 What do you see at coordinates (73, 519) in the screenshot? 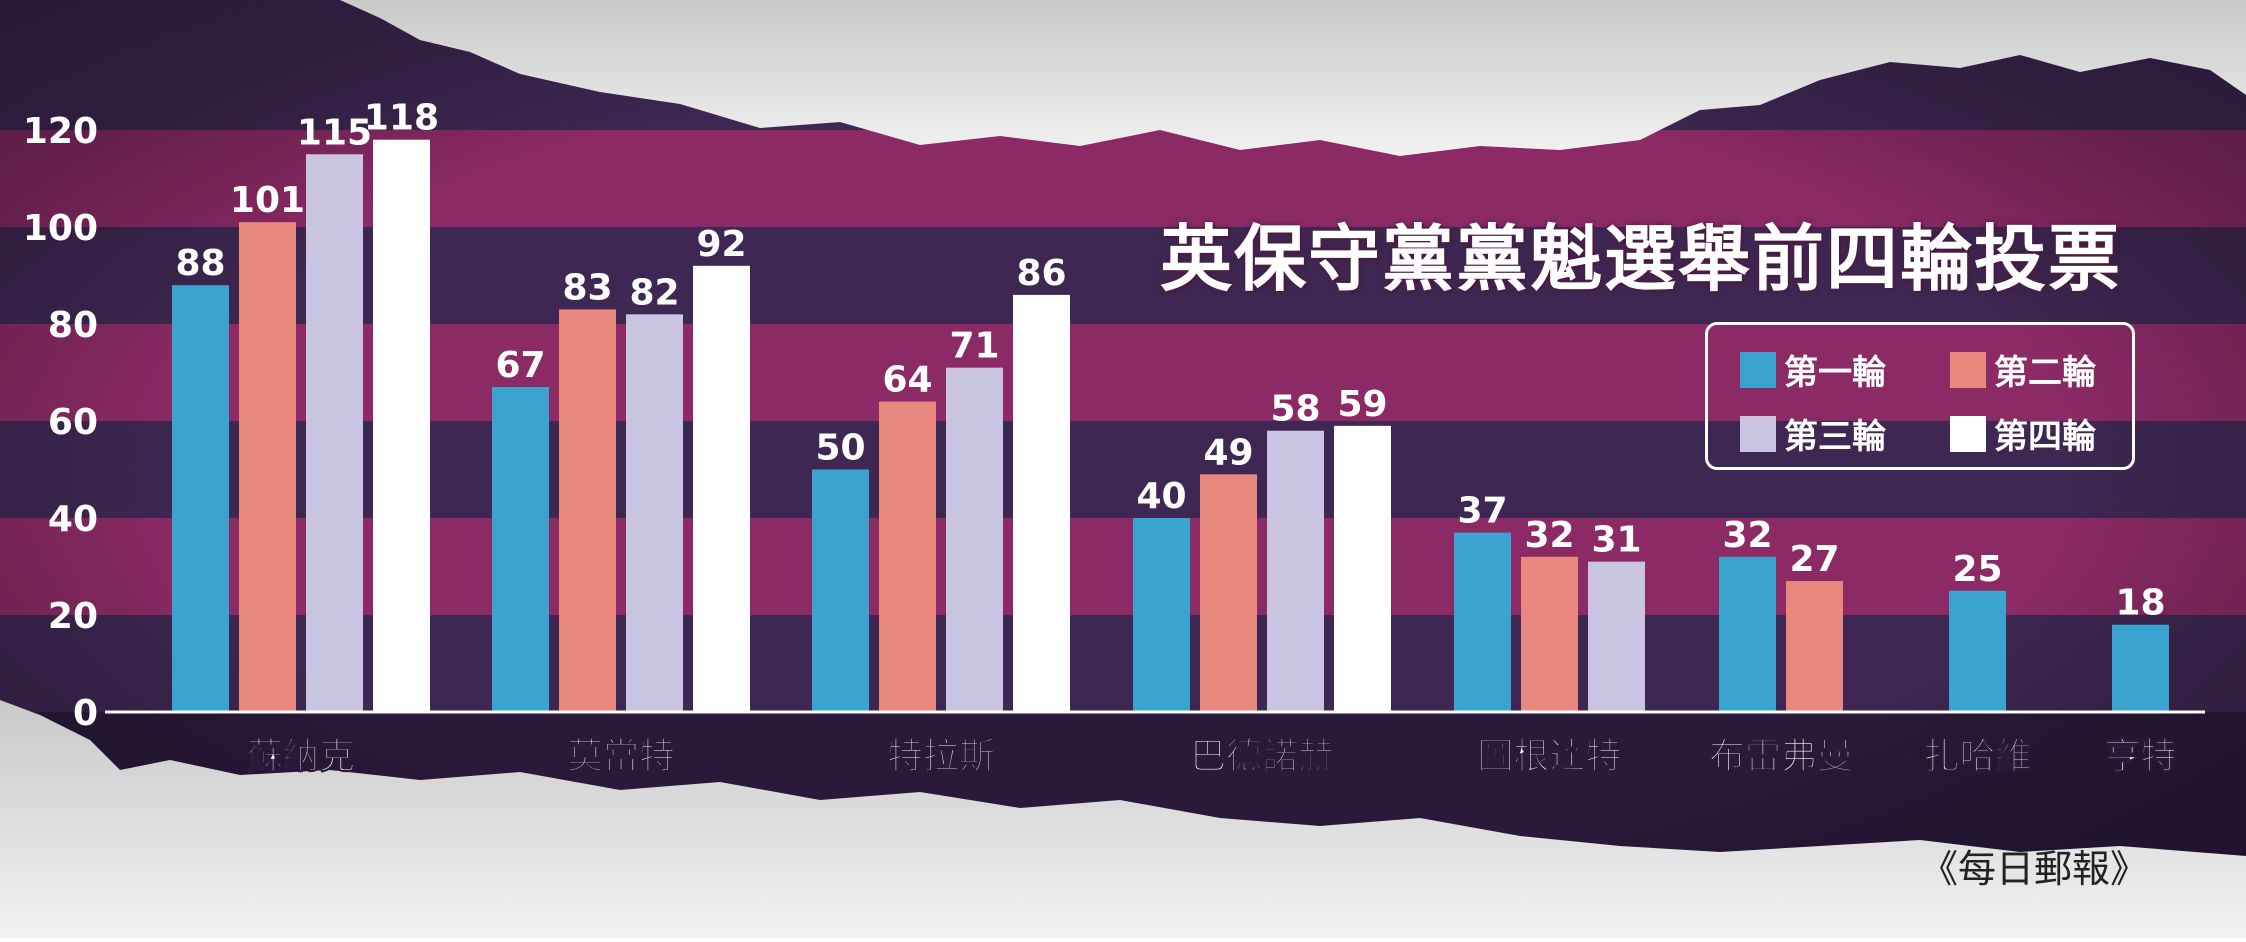
I see `y-tick-label: 40` at bounding box center [73, 519].